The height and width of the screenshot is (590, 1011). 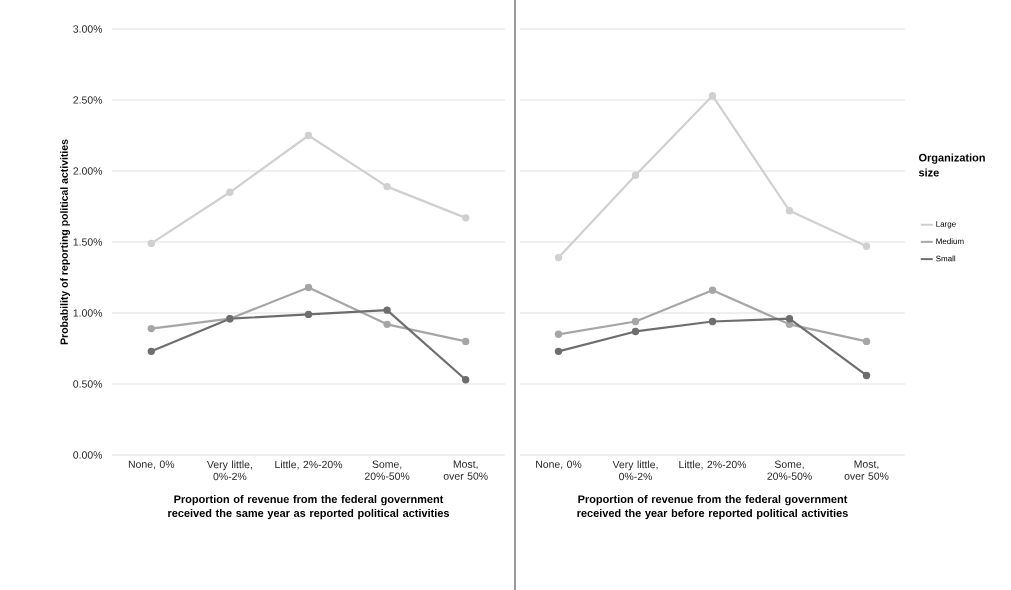 I want to click on y-tick-label: 3.00%, so click(x=88, y=29).